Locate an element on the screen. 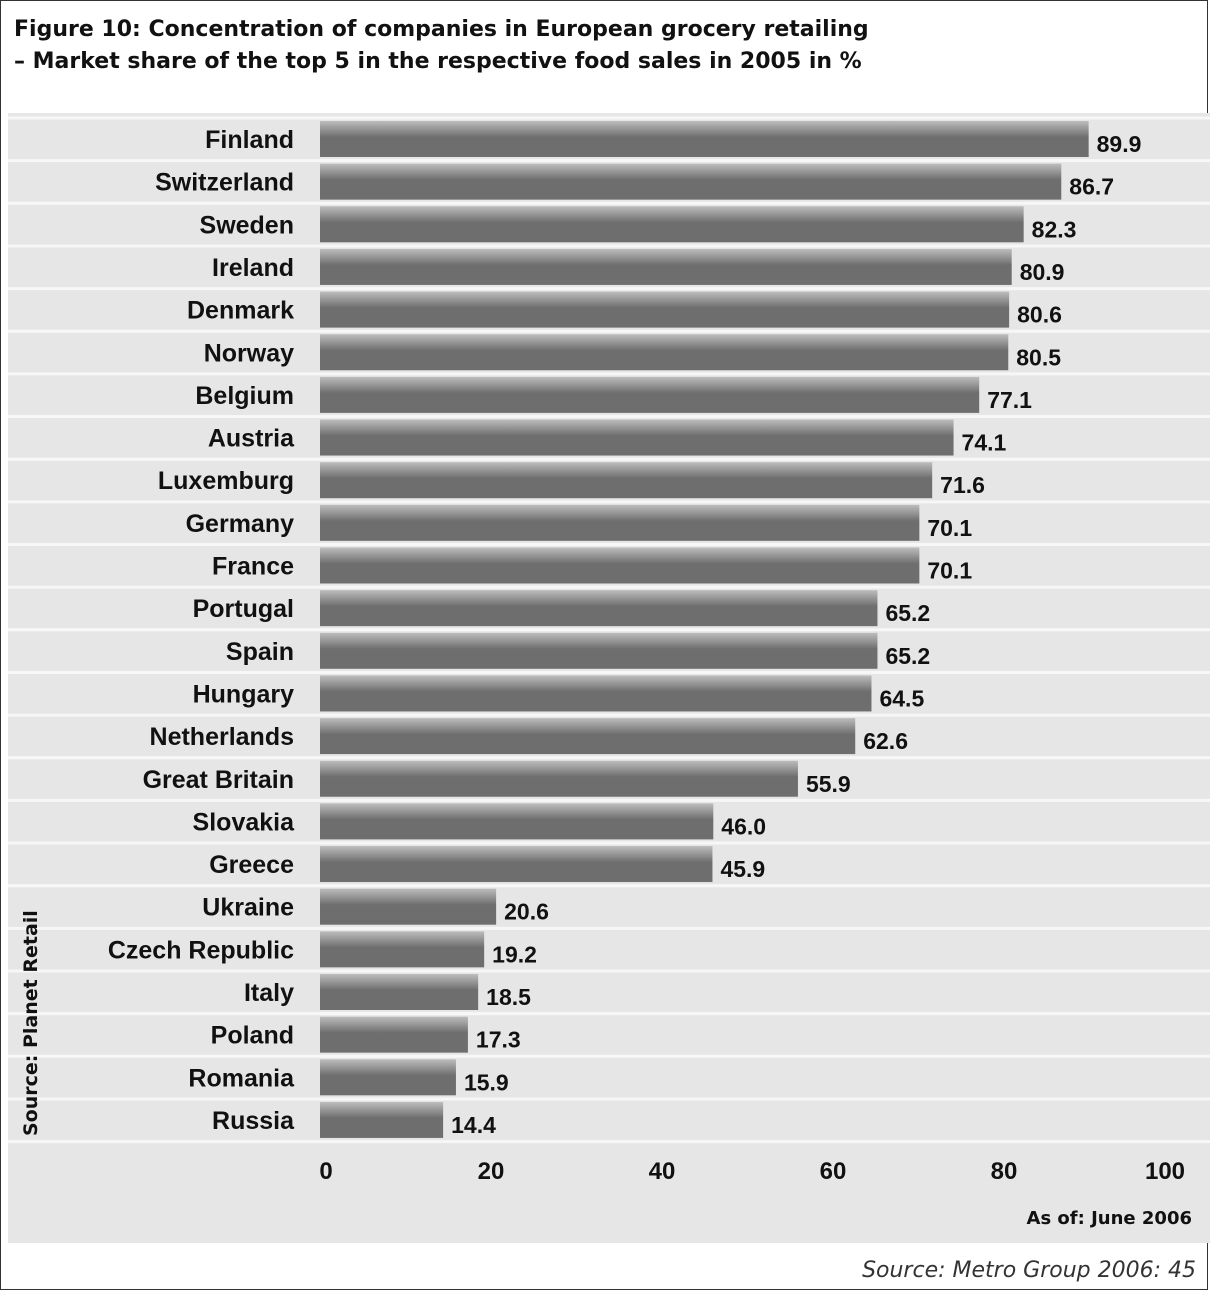 Image resolution: width=1210 pixels, height=1292 pixels. category-label: Netherlands is located at coordinates (222, 737).